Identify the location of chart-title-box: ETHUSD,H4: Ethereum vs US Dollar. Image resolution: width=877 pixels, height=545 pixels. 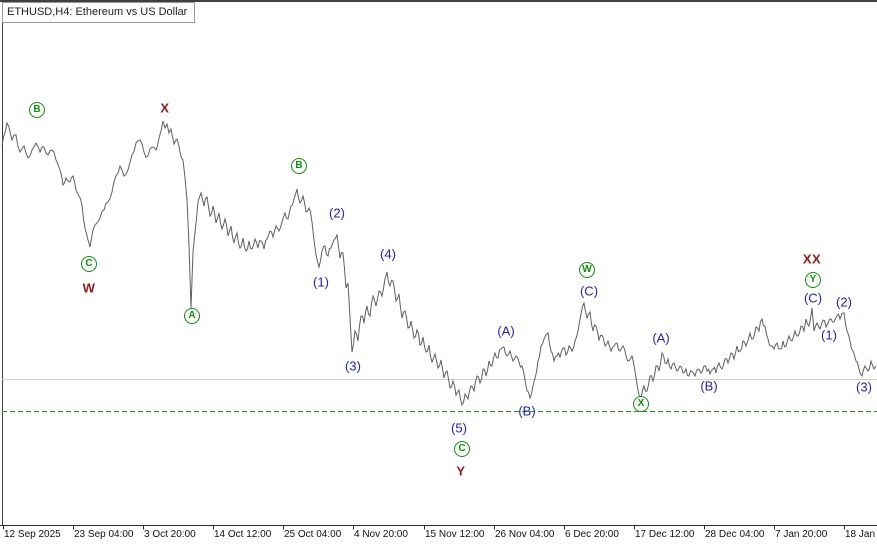
(99, 12).